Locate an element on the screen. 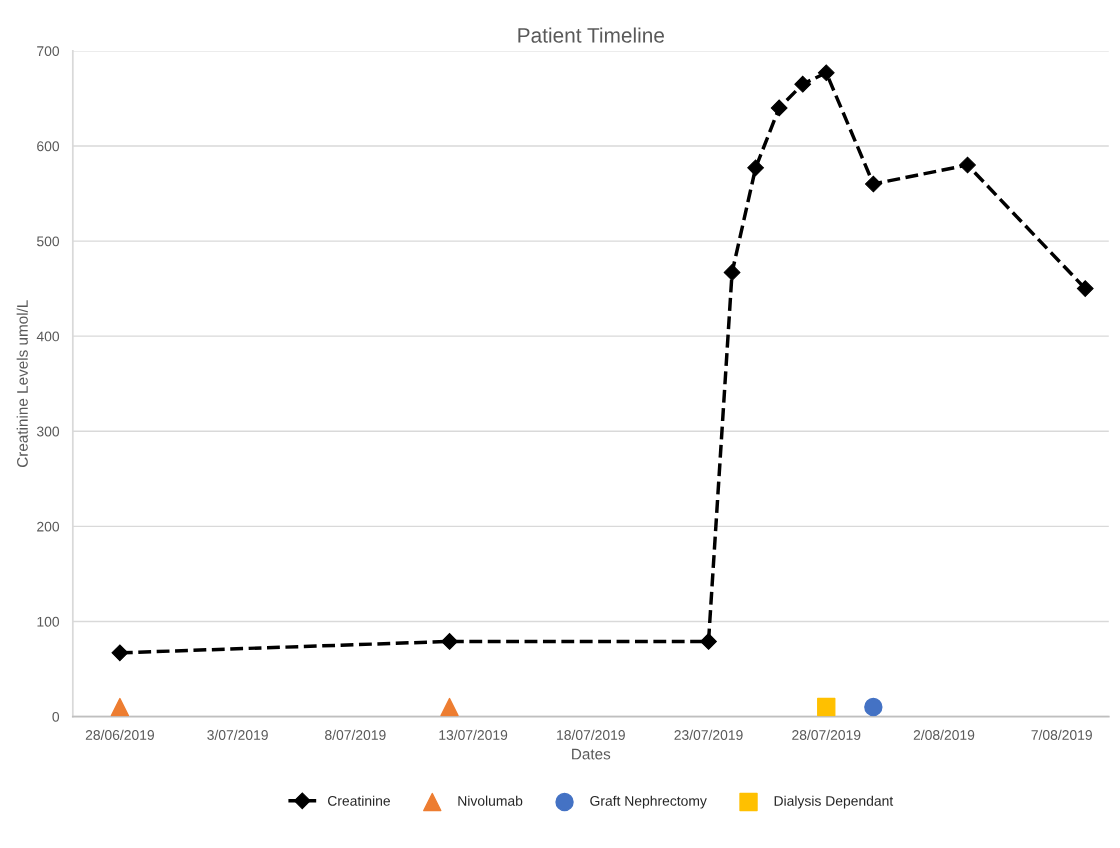 This screenshot has width=1120, height=848. y-tick-label: 200 is located at coordinates (48, 526).